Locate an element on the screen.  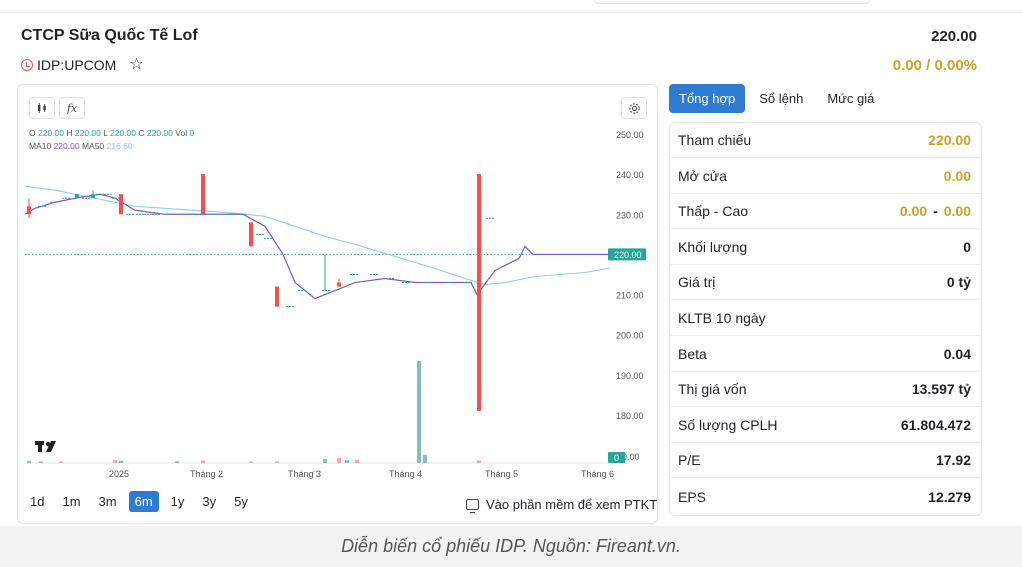
stat-value-low: 0.00 is located at coordinates (913, 211).